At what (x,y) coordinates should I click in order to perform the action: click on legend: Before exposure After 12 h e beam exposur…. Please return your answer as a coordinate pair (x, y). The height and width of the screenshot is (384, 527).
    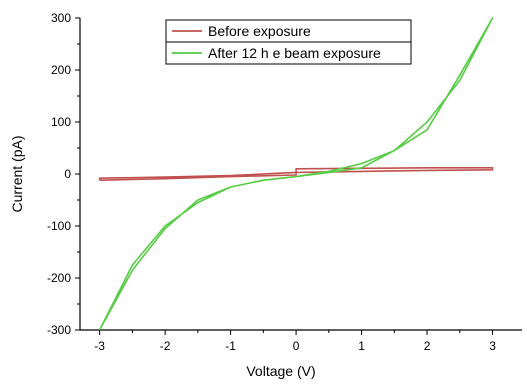
    Looking at the image, I should click on (288, 42).